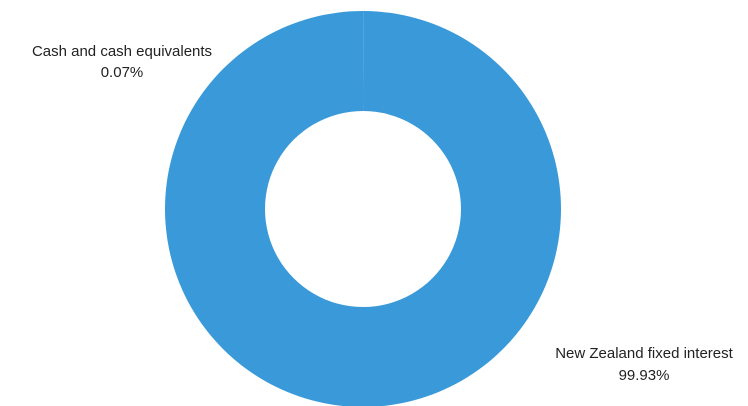  I want to click on slice-label-nz-name: New Zealand fixed interest, so click(644, 353).